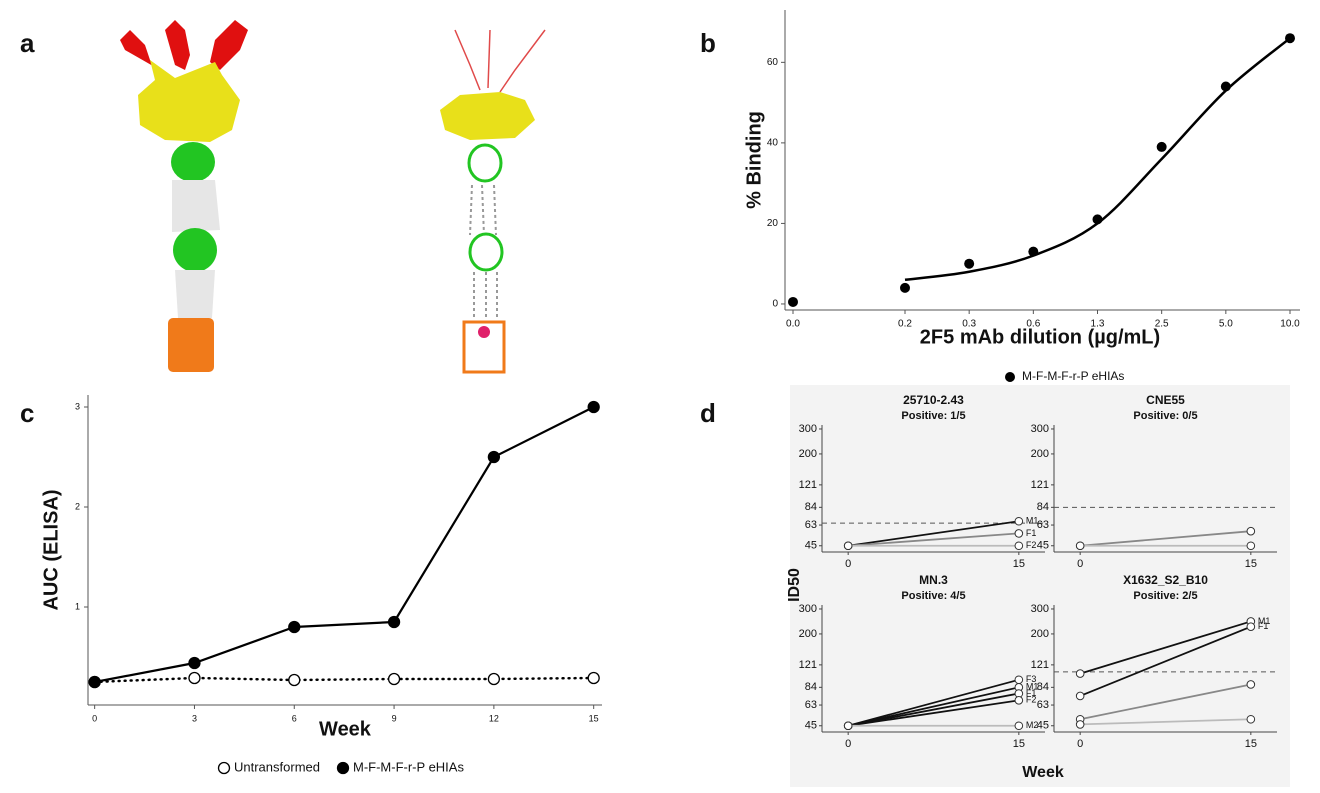  Describe the element at coordinates (1031, 545) in the screenshot. I see `series-label: F2` at that location.